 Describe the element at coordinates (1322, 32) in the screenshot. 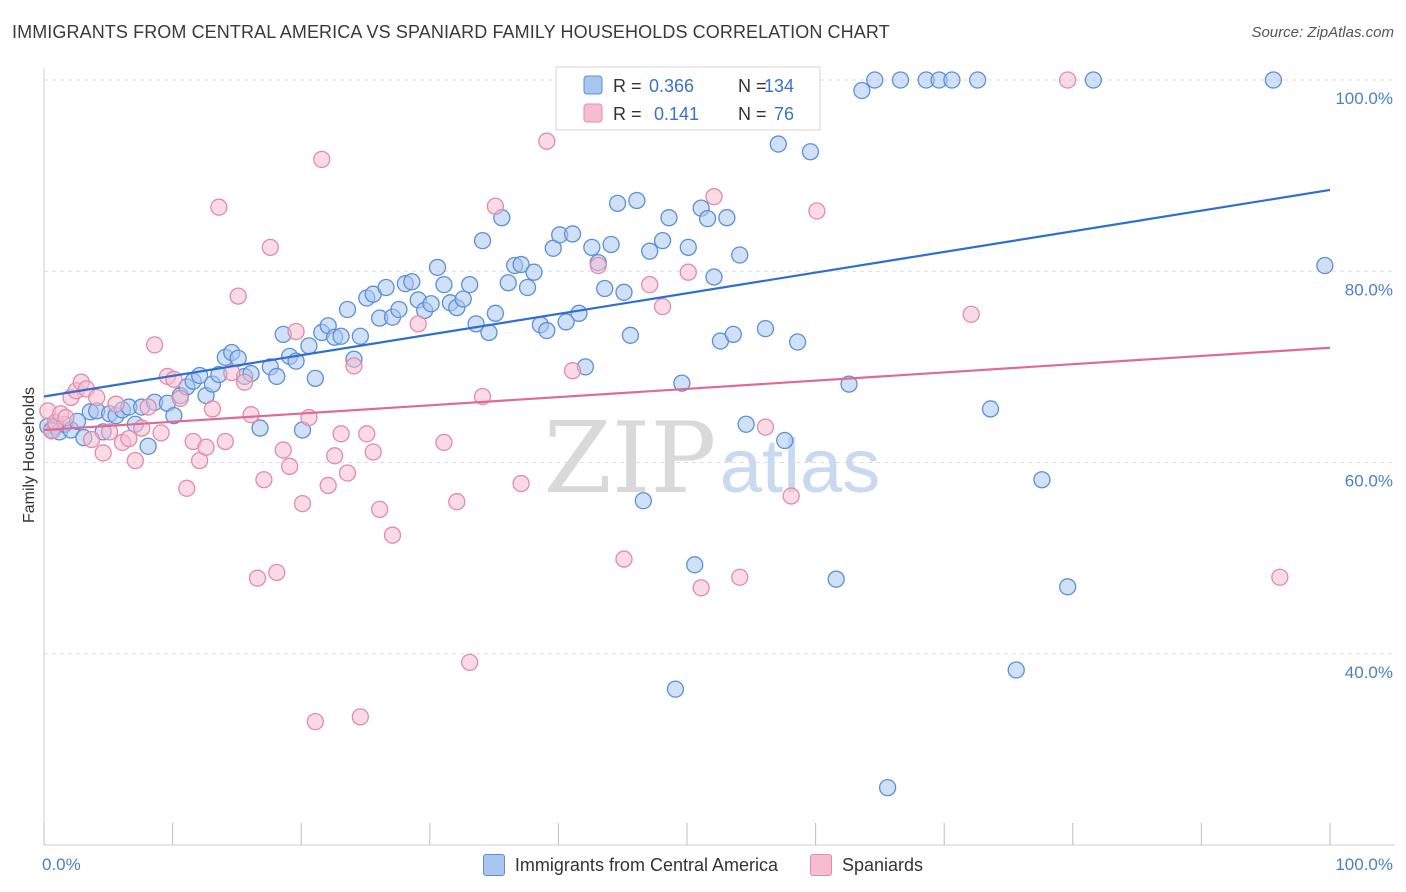

I see `source-label: Source: ZipAtlas.com` at that location.